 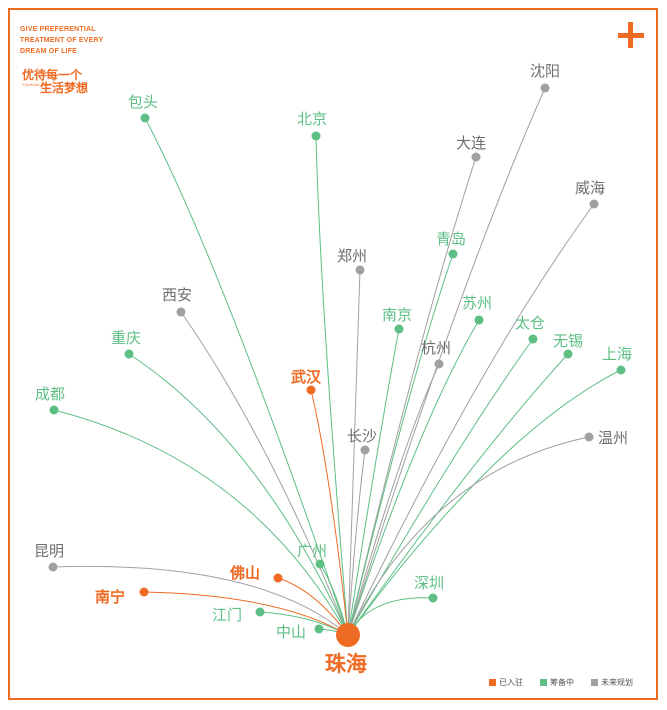 What do you see at coordinates (244, 573) in the screenshot?
I see `city-label: 佛山` at bounding box center [244, 573].